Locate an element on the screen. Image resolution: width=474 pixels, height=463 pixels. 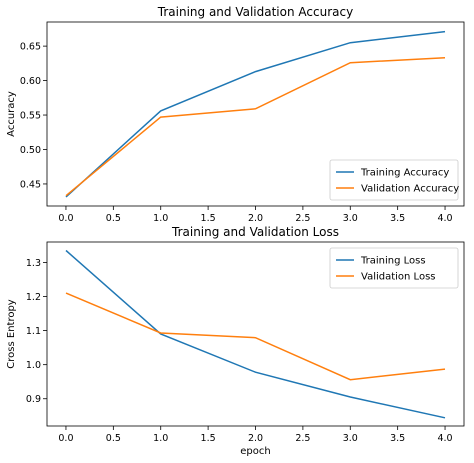
chart1-x-tick-label: 3.0 is located at coordinates (350, 218).